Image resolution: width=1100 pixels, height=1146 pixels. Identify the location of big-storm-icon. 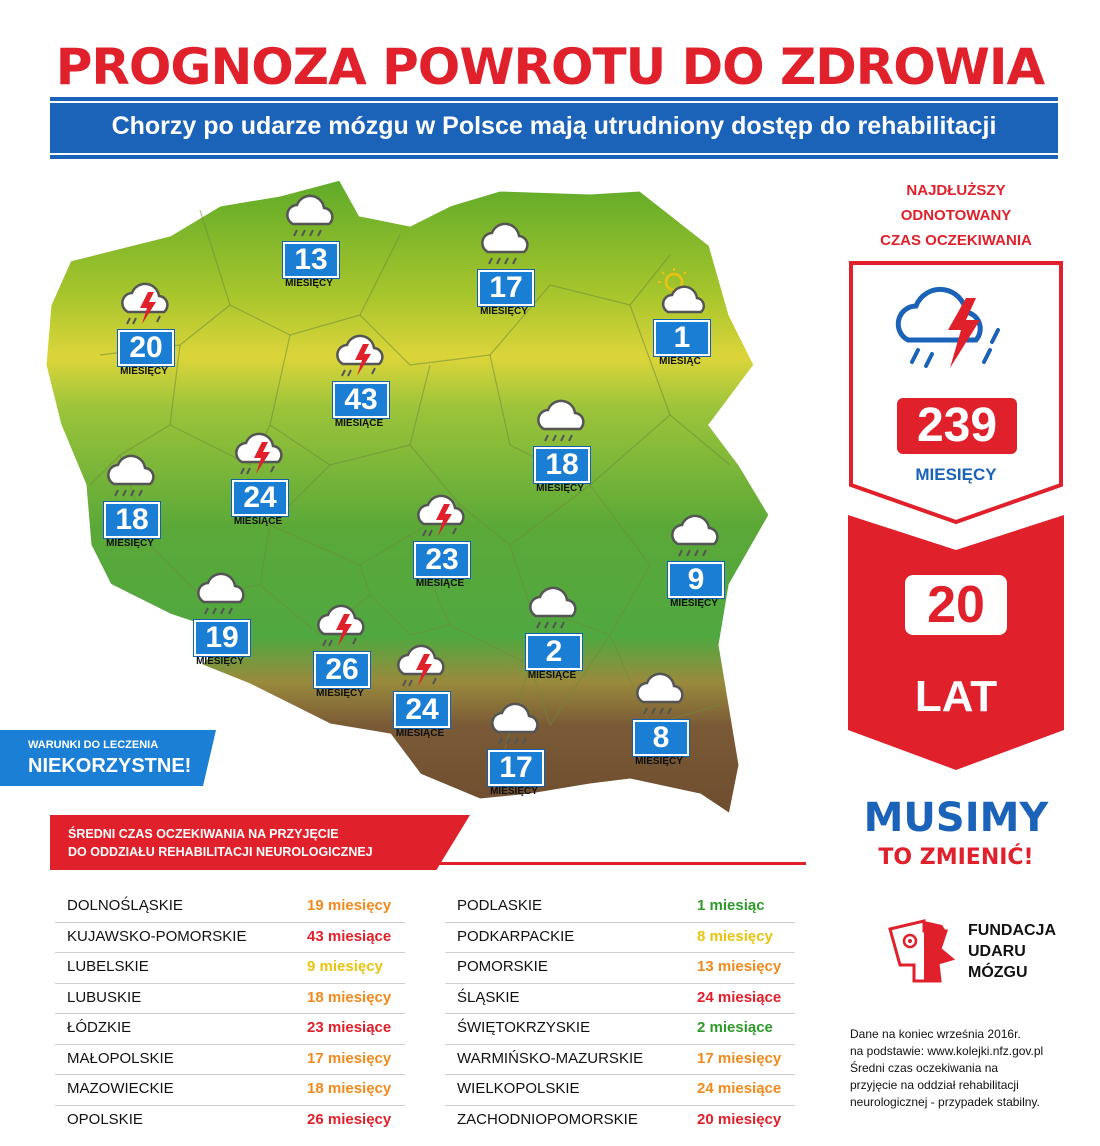
(947, 327).